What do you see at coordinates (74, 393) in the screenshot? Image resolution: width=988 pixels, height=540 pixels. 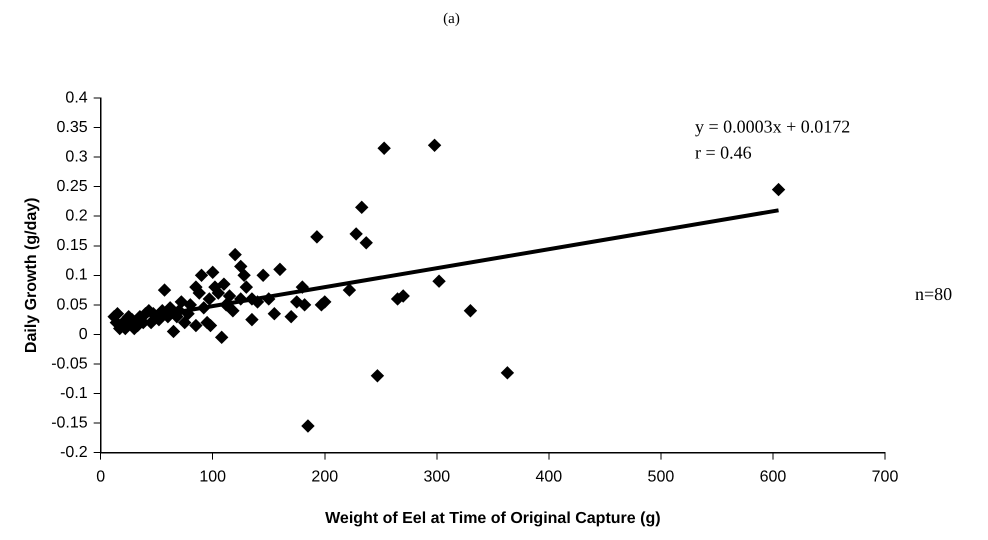 I see `y-tick-label: -0.1` at bounding box center [74, 393].